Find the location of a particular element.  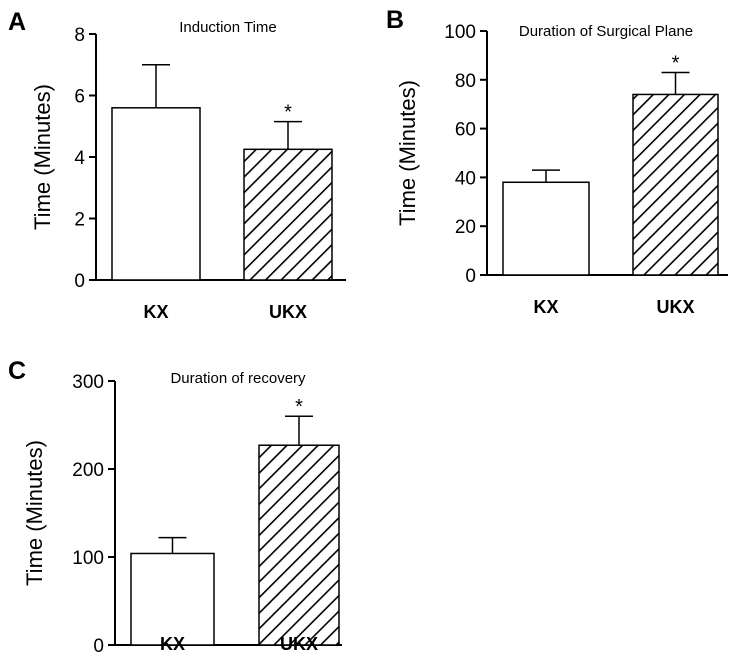

y-tick-label: 20 is located at coordinates (465, 227).